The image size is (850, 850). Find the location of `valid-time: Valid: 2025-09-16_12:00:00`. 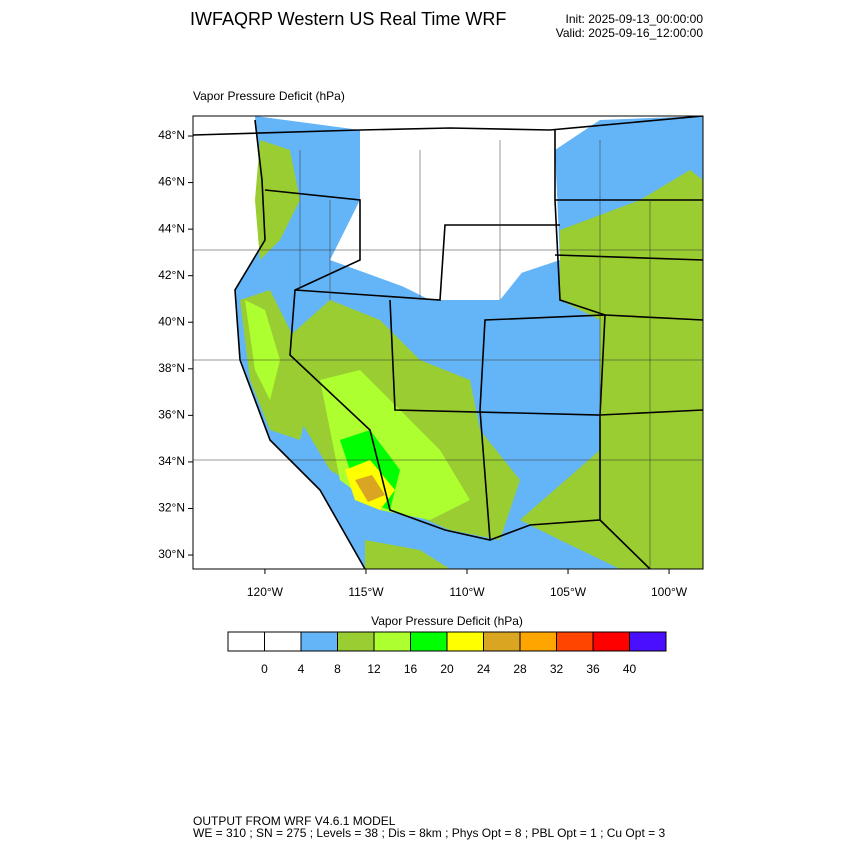

valid-time: Valid: 2025-09-16_12:00:00 is located at coordinates (630, 33).